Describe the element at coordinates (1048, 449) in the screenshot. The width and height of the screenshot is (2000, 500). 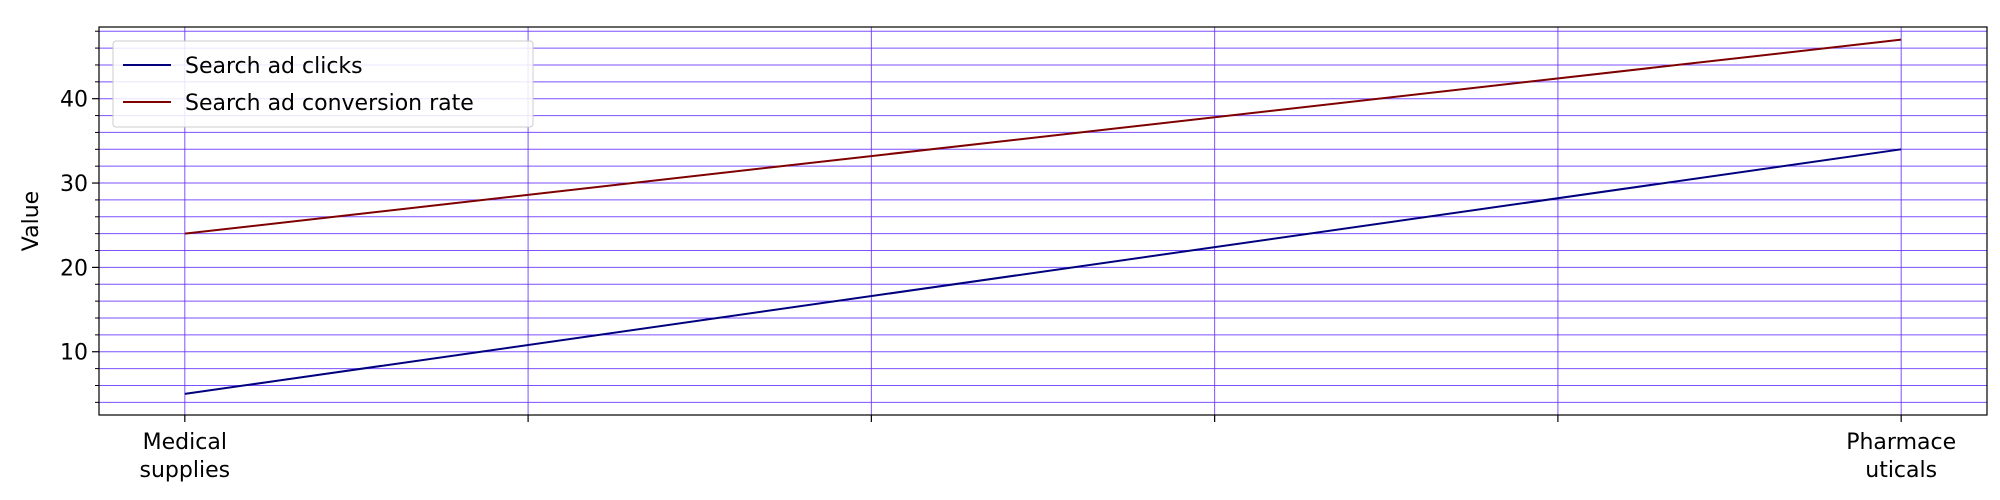
I see `x-axis: Medical supplies Pharmace uticals` at that location.